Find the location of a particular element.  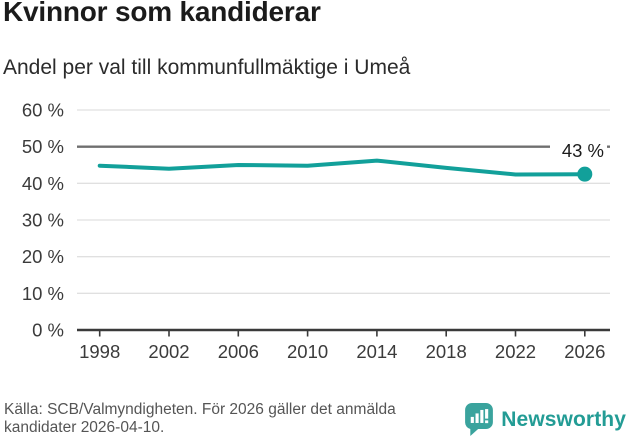

x-axis-label: 2026 is located at coordinates (584, 351).